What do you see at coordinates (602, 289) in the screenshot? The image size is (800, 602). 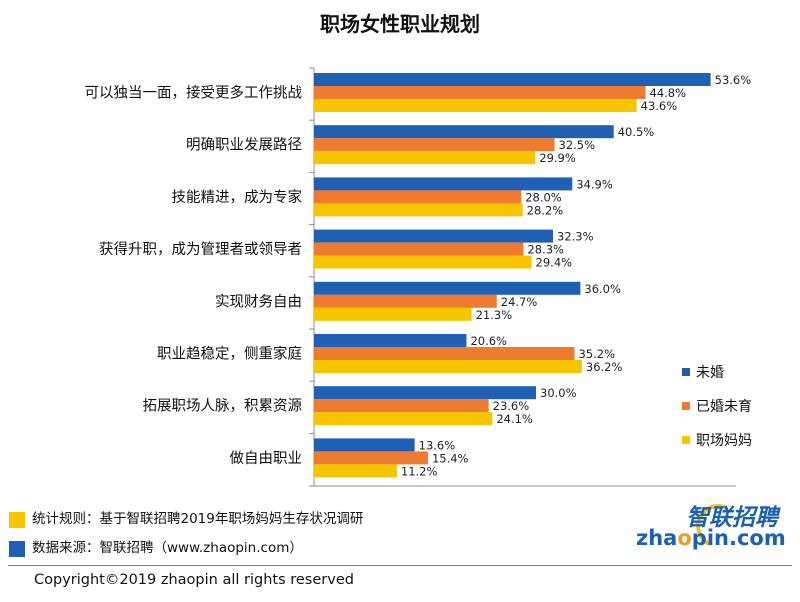 I see `data-label: 36.0%` at bounding box center [602, 289].